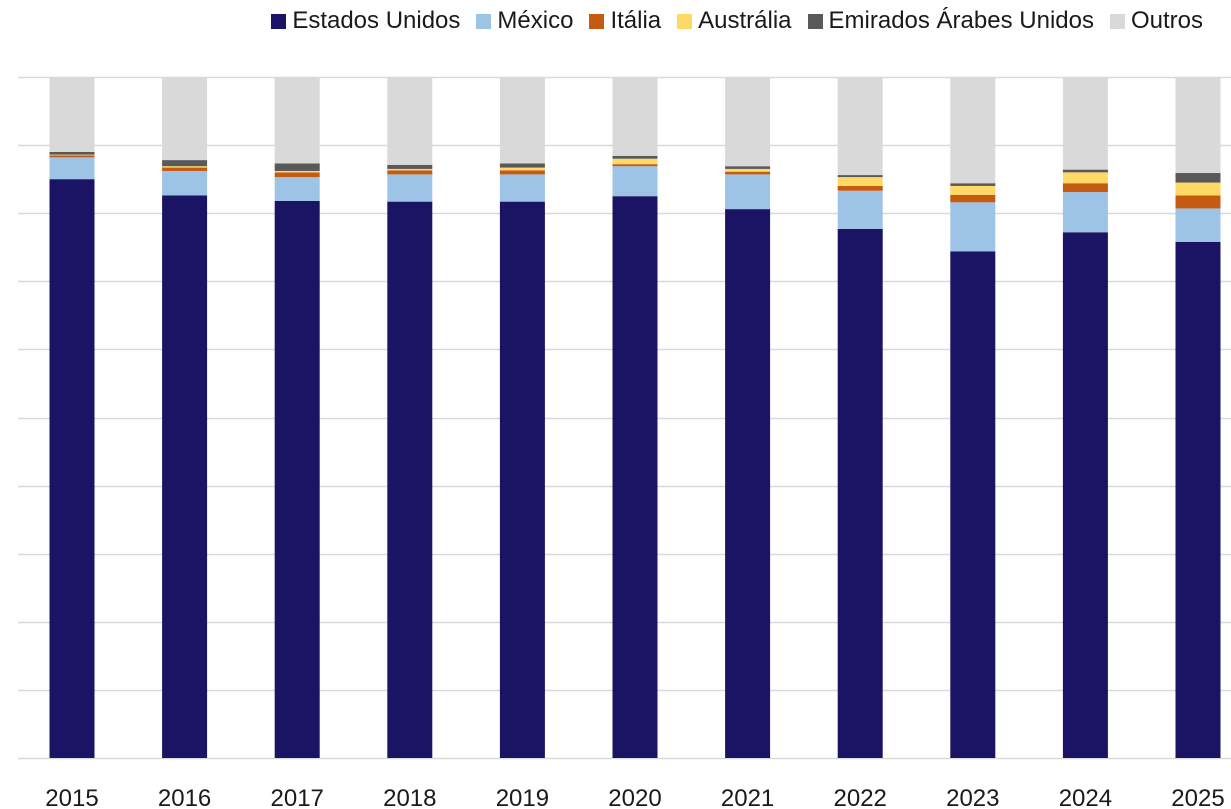  I want to click on legend-item-italia: Itália, so click(625, 21).